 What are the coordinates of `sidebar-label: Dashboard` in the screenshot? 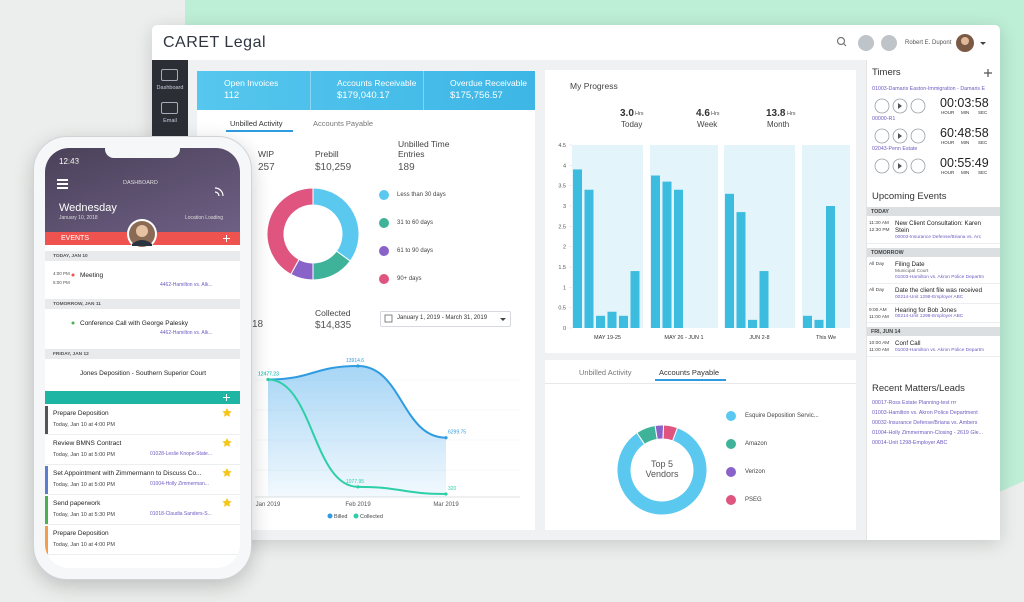 It's located at (170, 88).